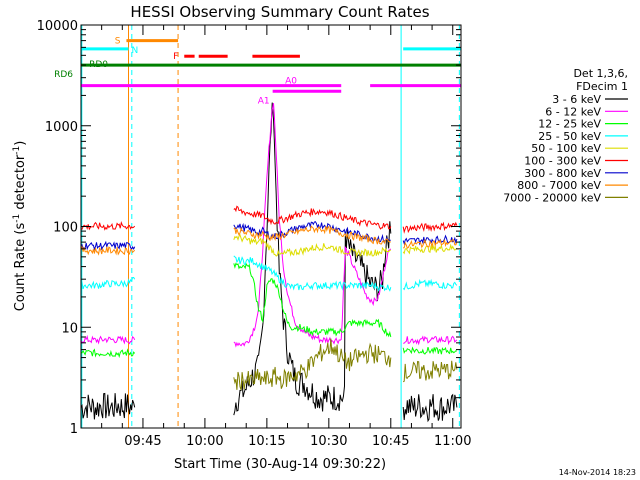 Image resolution: width=640 pixels, height=480 pixels. What do you see at coordinates (236, 57) in the screenshot?
I see `flag-bar-f: F` at bounding box center [236, 57].